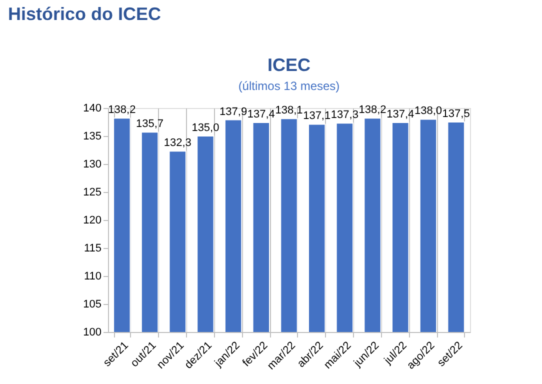 This screenshot has width=542, height=384. What do you see at coordinates (289, 86) in the screenshot?
I see `chart-subtitle: (últimos 13 meses)` at bounding box center [289, 86].